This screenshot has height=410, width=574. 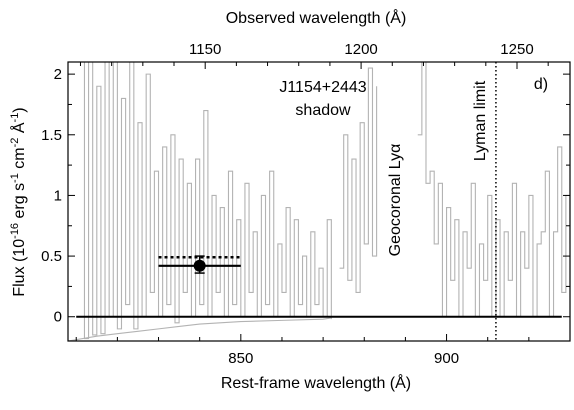 I want to click on y-axis-title: Flux (10-16 erg s-1 cm-2 Å-1), so click(x=18, y=201).